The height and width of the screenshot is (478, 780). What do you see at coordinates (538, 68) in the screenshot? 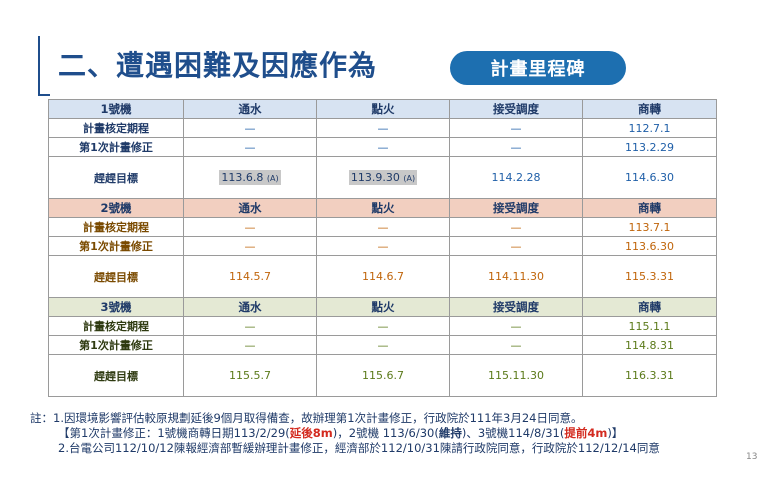
I see `milestone-badge: 計畫里程碑` at bounding box center [538, 68].